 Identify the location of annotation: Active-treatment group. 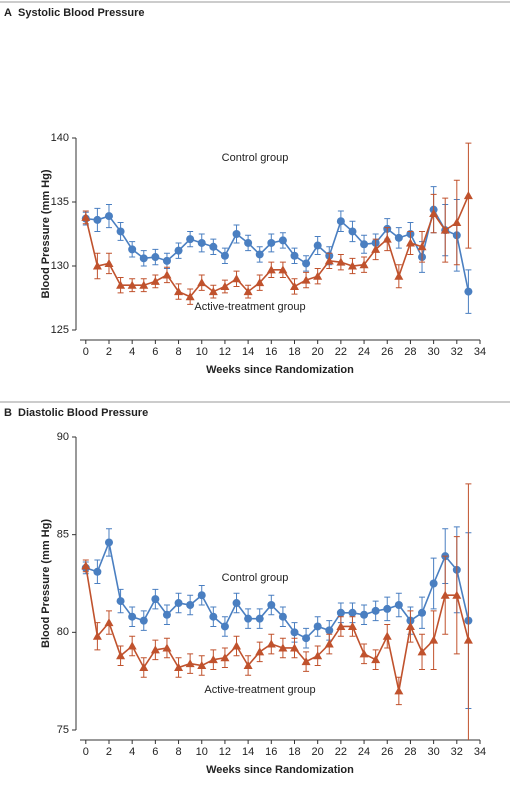
(259, 690).